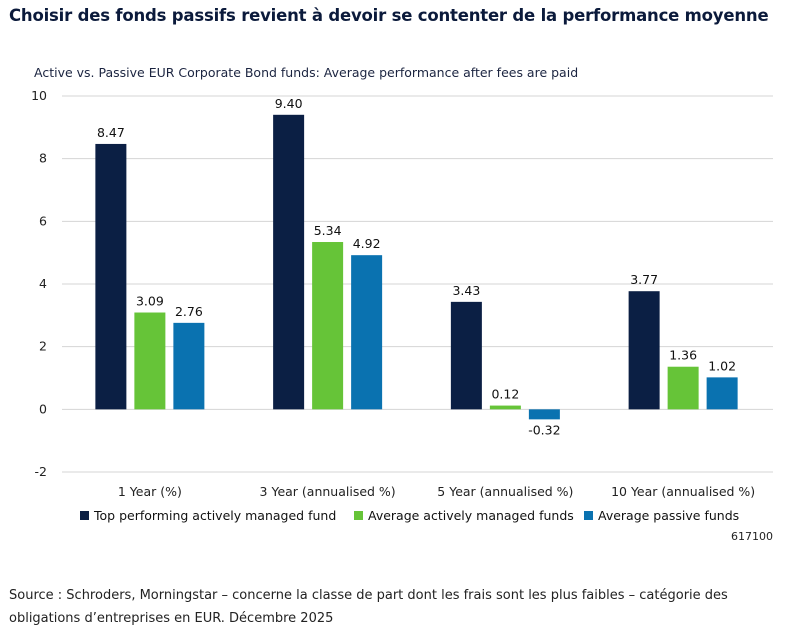 The image size is (791, 634). I want to click on y-tick-label: 8, so click(43, 158).